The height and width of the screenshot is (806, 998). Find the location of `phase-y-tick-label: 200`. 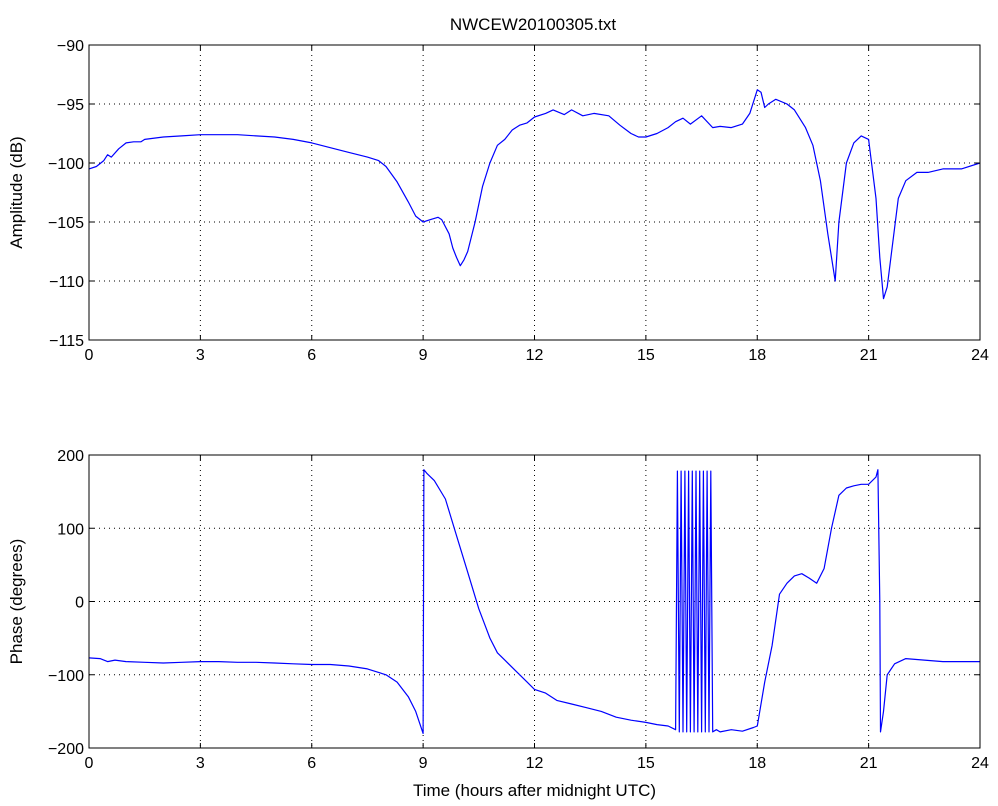

phase-y-tick-label: 200 is located at coordinates (70, 456).